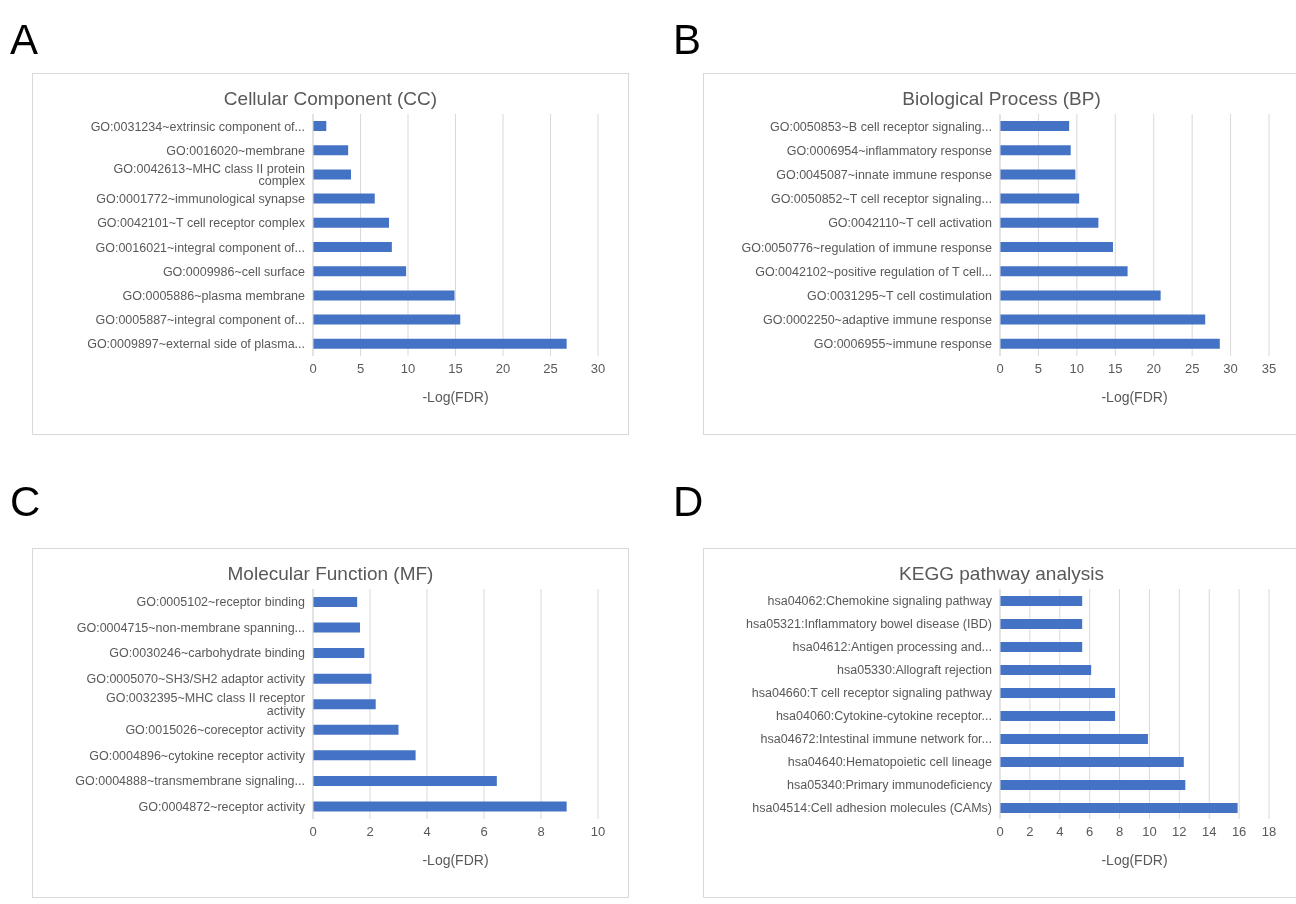 This screenshot has width=1296, height=904. What do you see at coordinates (24, 40) in the screenshot?
I see `text: A` at bounding box center [24, 40].